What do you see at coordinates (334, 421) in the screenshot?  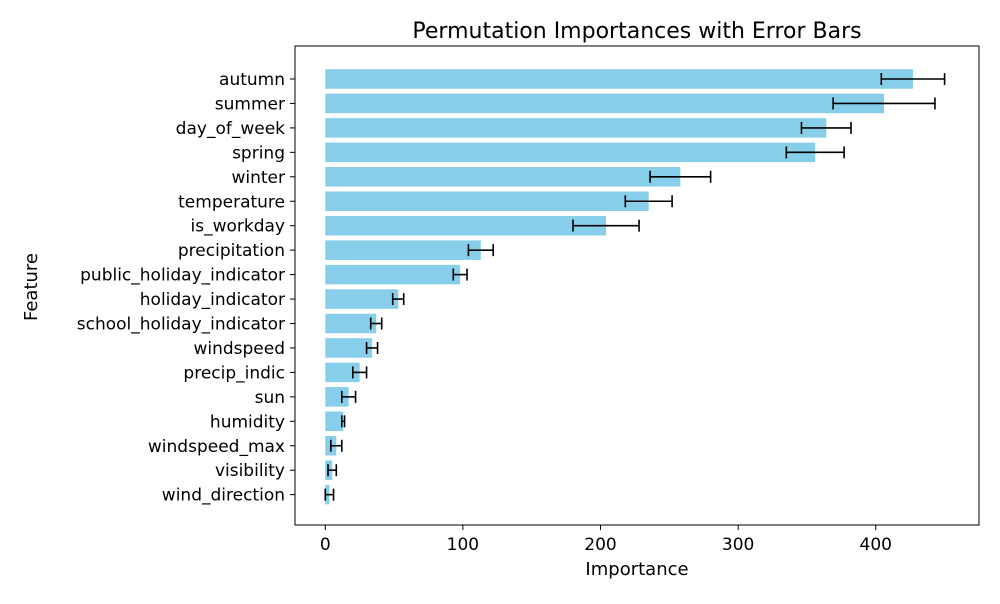 I see `bar-humidity` at bounding box center [334, 421].